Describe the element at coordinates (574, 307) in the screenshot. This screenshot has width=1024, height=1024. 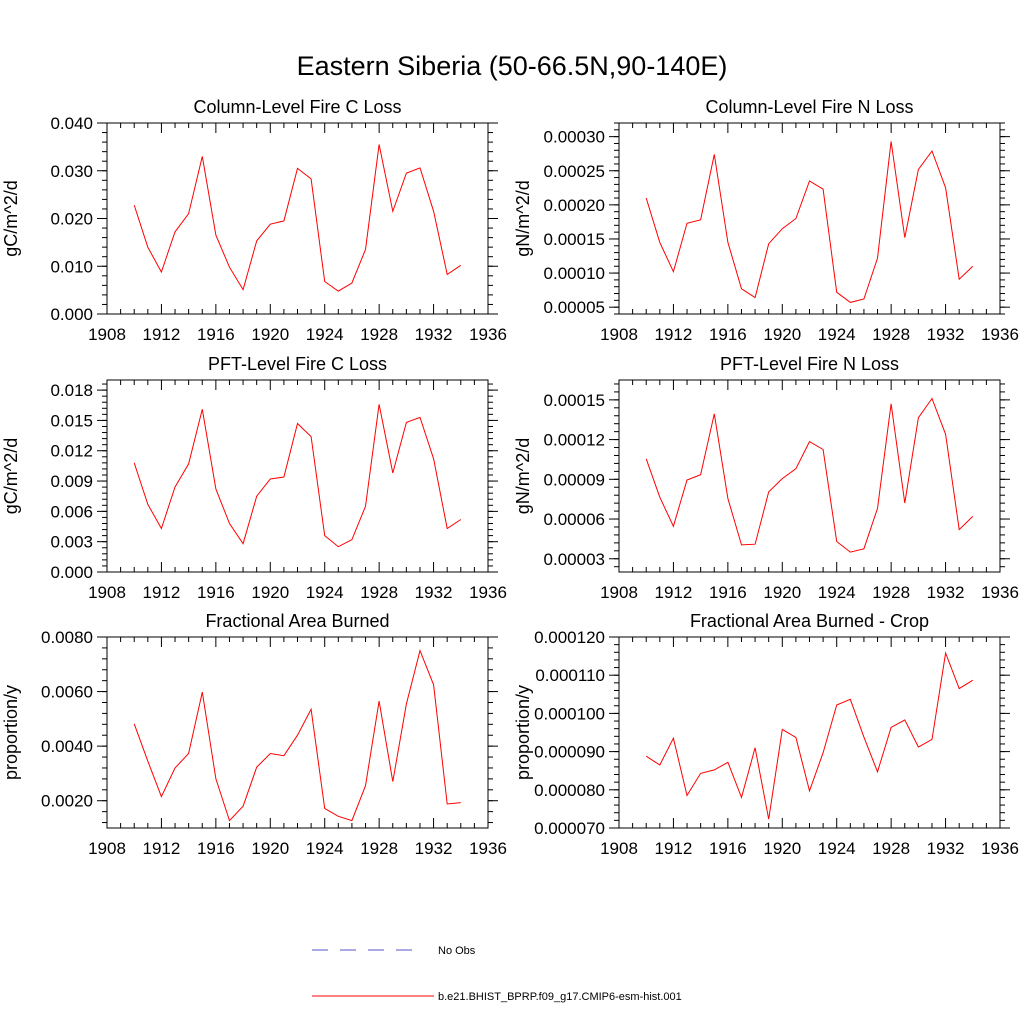
I see `y-tick-label: 0.00005` at that location.